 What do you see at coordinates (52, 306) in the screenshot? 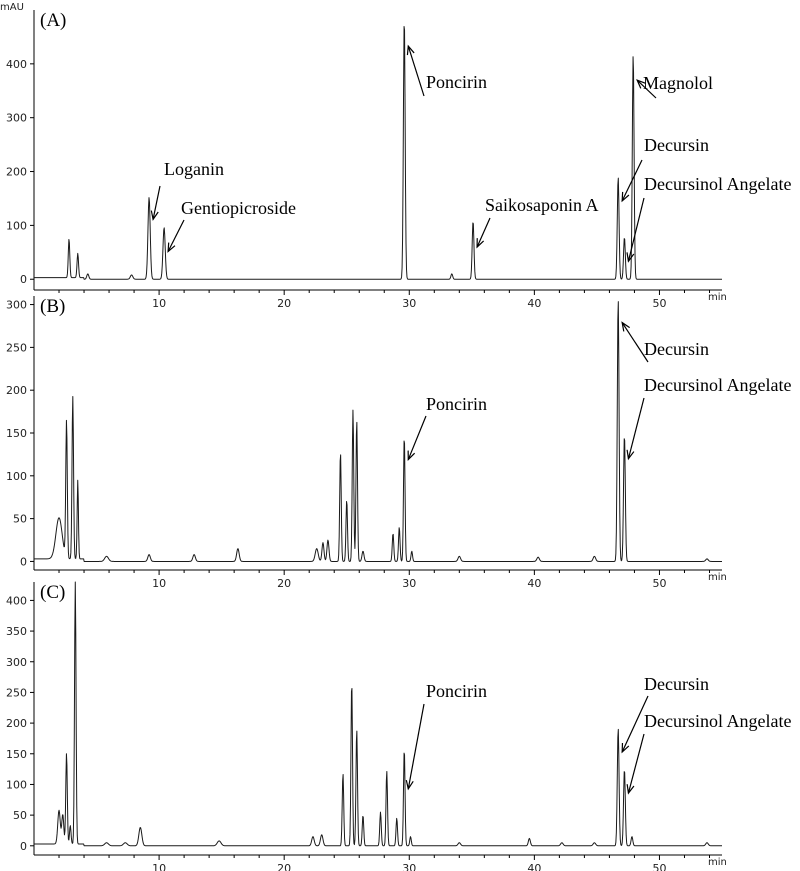
I see `panel-label: (B)` at bounding box center [52, 306].